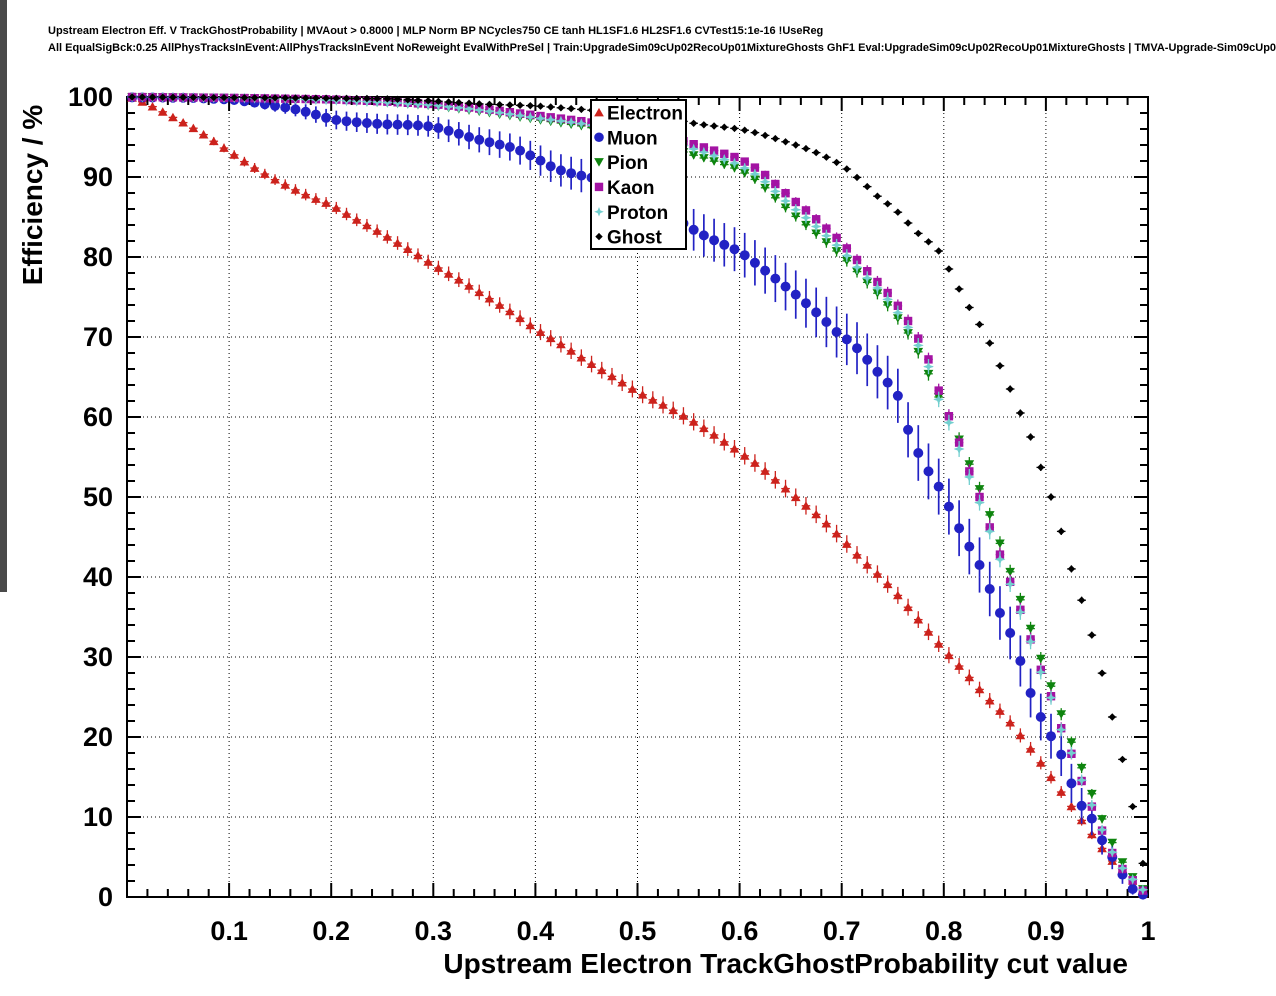 This screenshot has height=996, width=1276. I want to click on y-axis-title: Efficiency / %, so click(32, 195).